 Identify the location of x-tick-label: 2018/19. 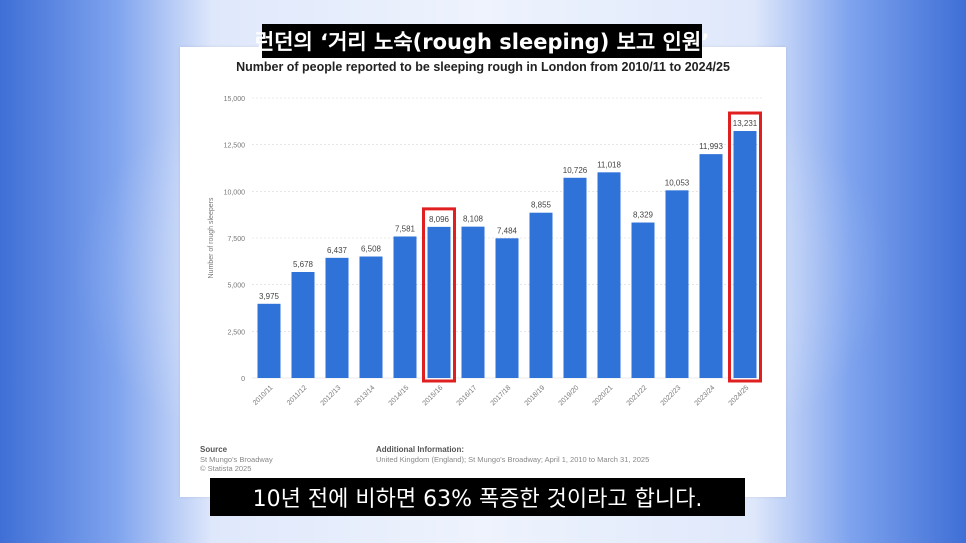
(535, 395).